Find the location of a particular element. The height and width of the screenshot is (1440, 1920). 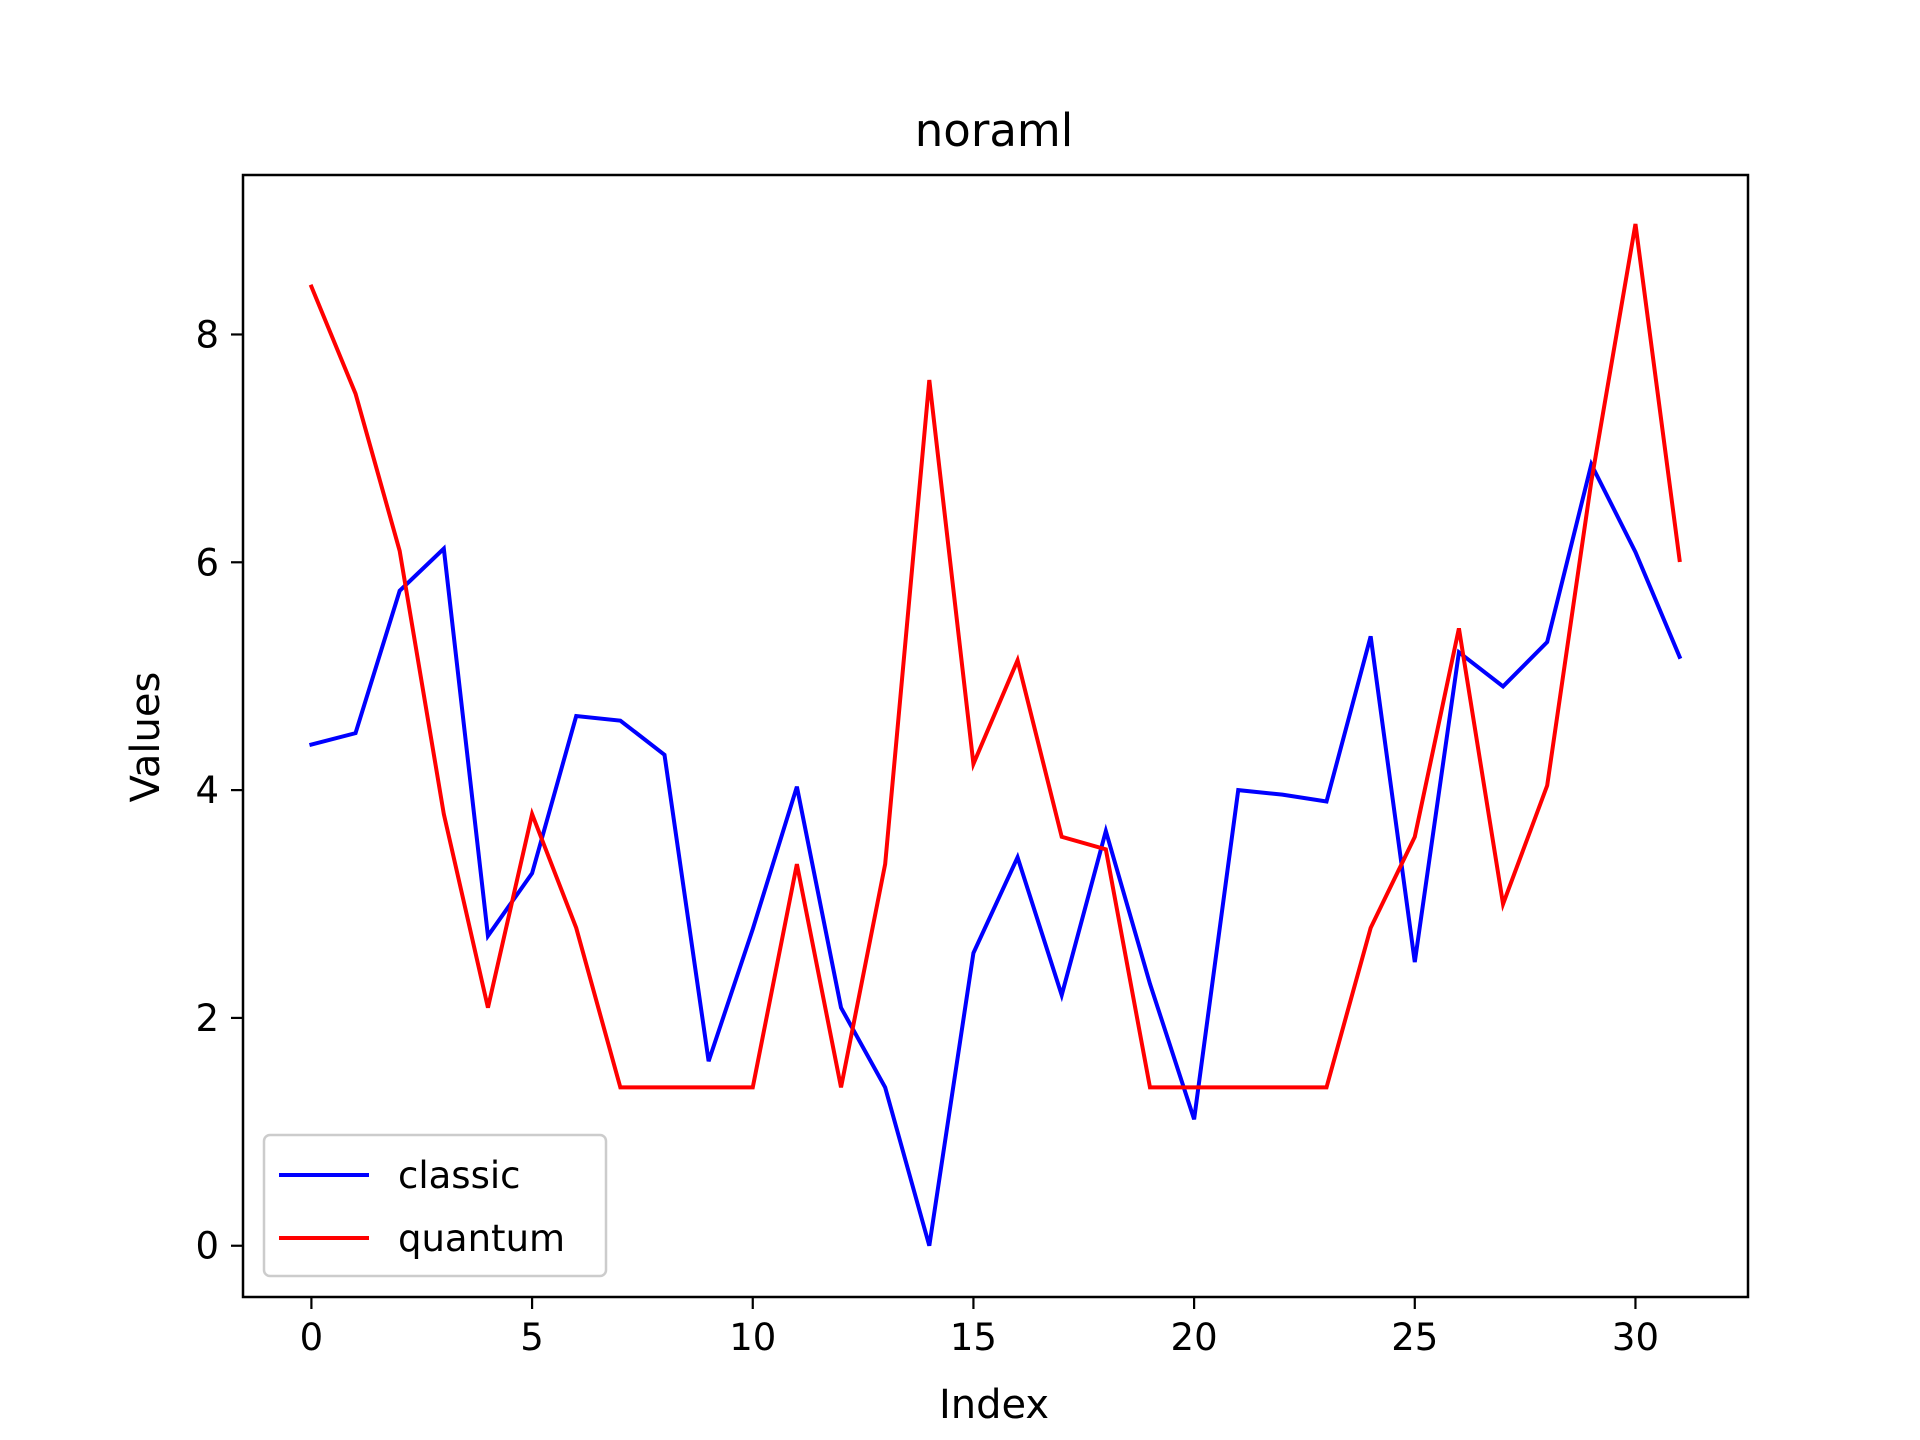

y-tick-label: 4 is located at coordinates (207, 790).